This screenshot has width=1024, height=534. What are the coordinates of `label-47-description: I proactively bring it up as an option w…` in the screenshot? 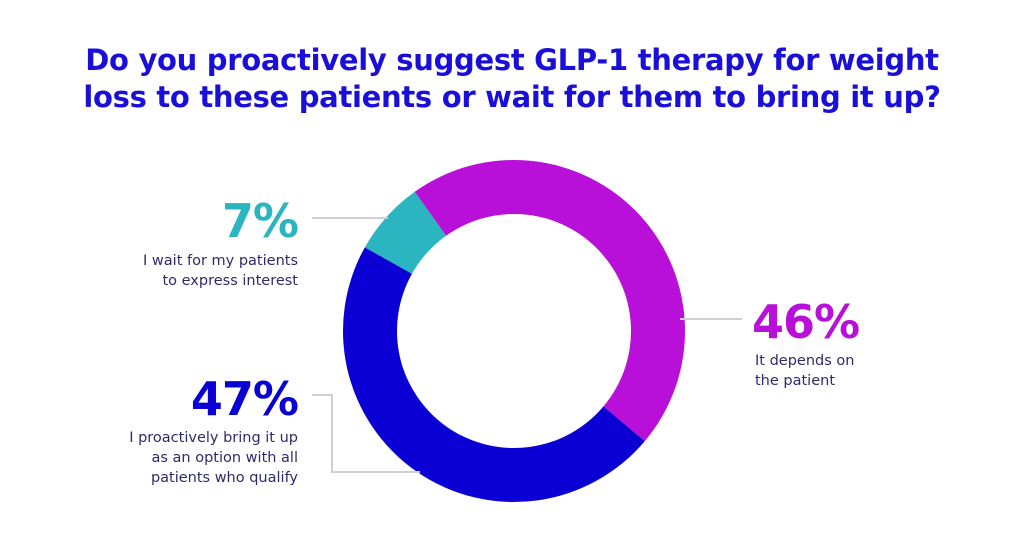 It's located at (179, 458).